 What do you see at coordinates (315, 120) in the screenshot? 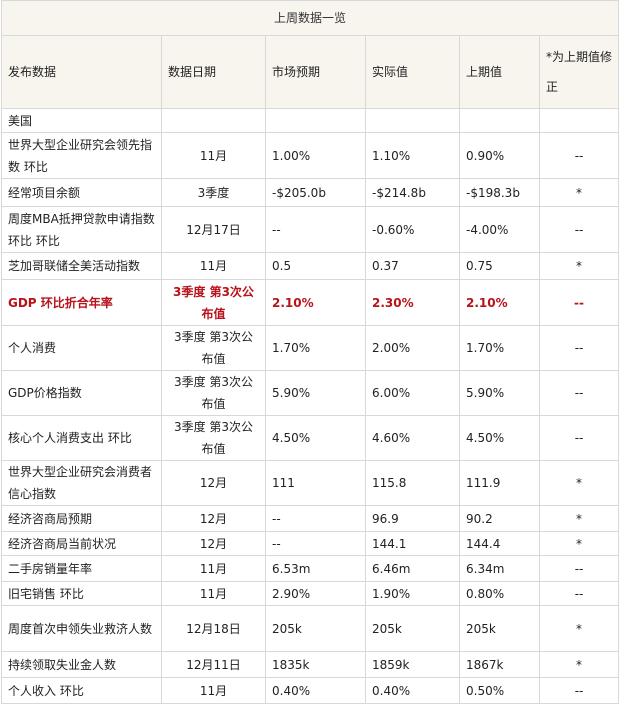
I see `forecast-cell` at bounding box center [315, 120].